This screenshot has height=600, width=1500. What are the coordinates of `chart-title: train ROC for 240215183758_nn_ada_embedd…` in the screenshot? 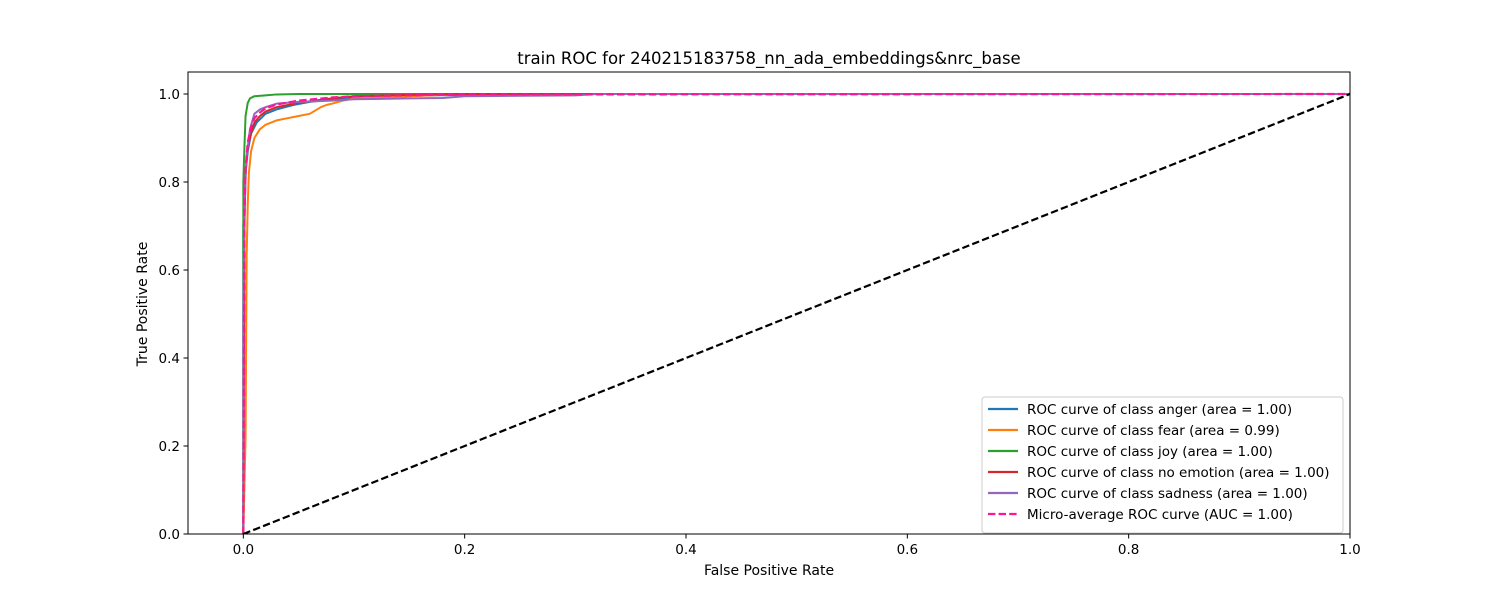 It's located at (768, 59).